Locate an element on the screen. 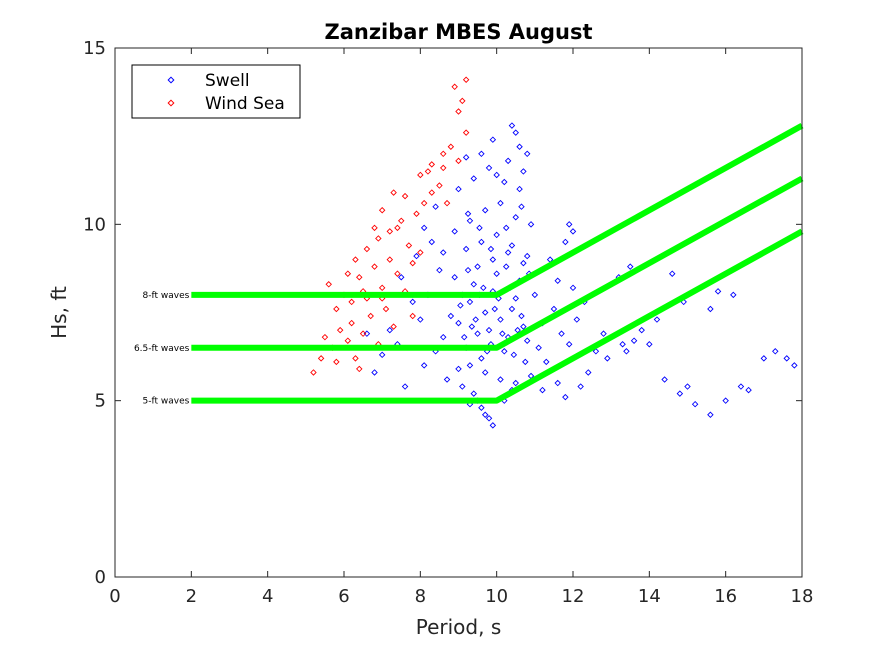 The image size is (887, 652). y-tick-label: 0 is located at coordinates (100, 577).